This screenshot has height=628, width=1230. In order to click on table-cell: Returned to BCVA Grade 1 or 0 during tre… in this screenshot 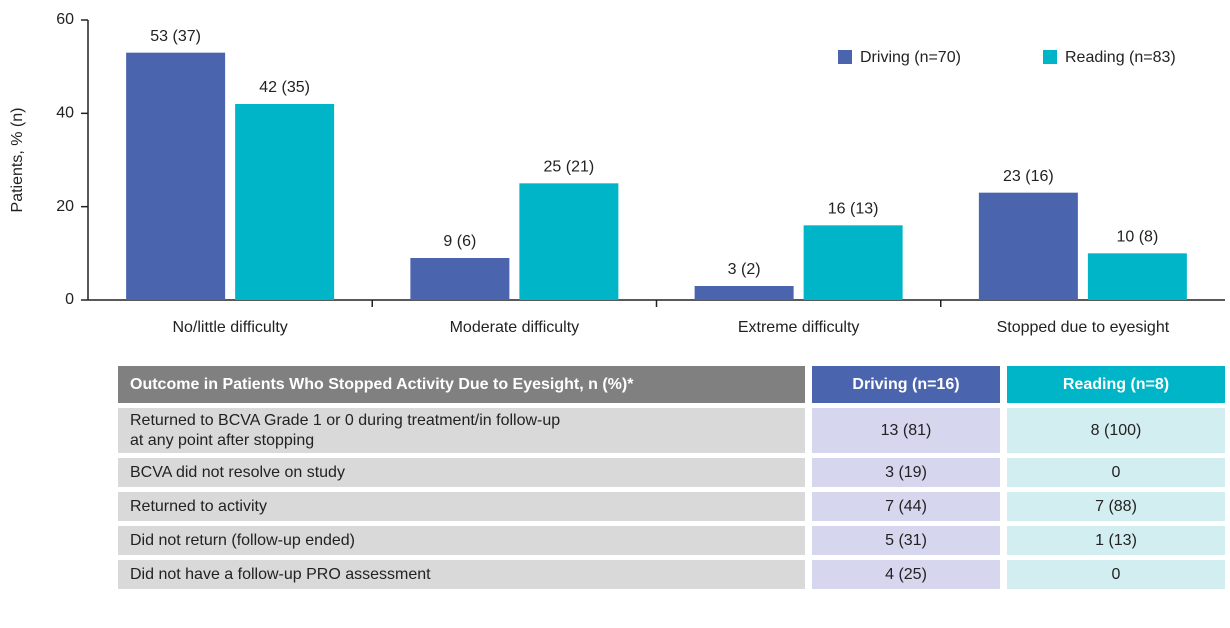, I will do `click(461, 430)`.